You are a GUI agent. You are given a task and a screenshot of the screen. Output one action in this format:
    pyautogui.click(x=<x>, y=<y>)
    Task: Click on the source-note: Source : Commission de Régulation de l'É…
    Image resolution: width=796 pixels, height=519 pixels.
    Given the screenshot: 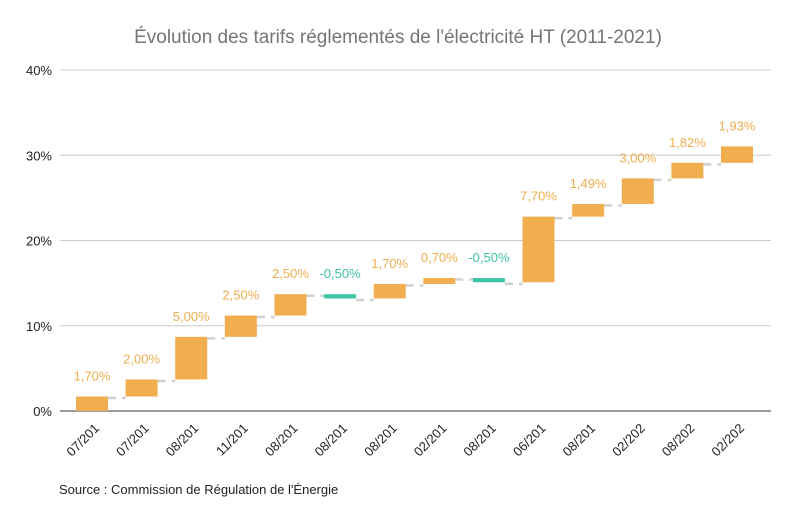 What is the action you would take?
    pyautogui.click(x=199, y=489)
    